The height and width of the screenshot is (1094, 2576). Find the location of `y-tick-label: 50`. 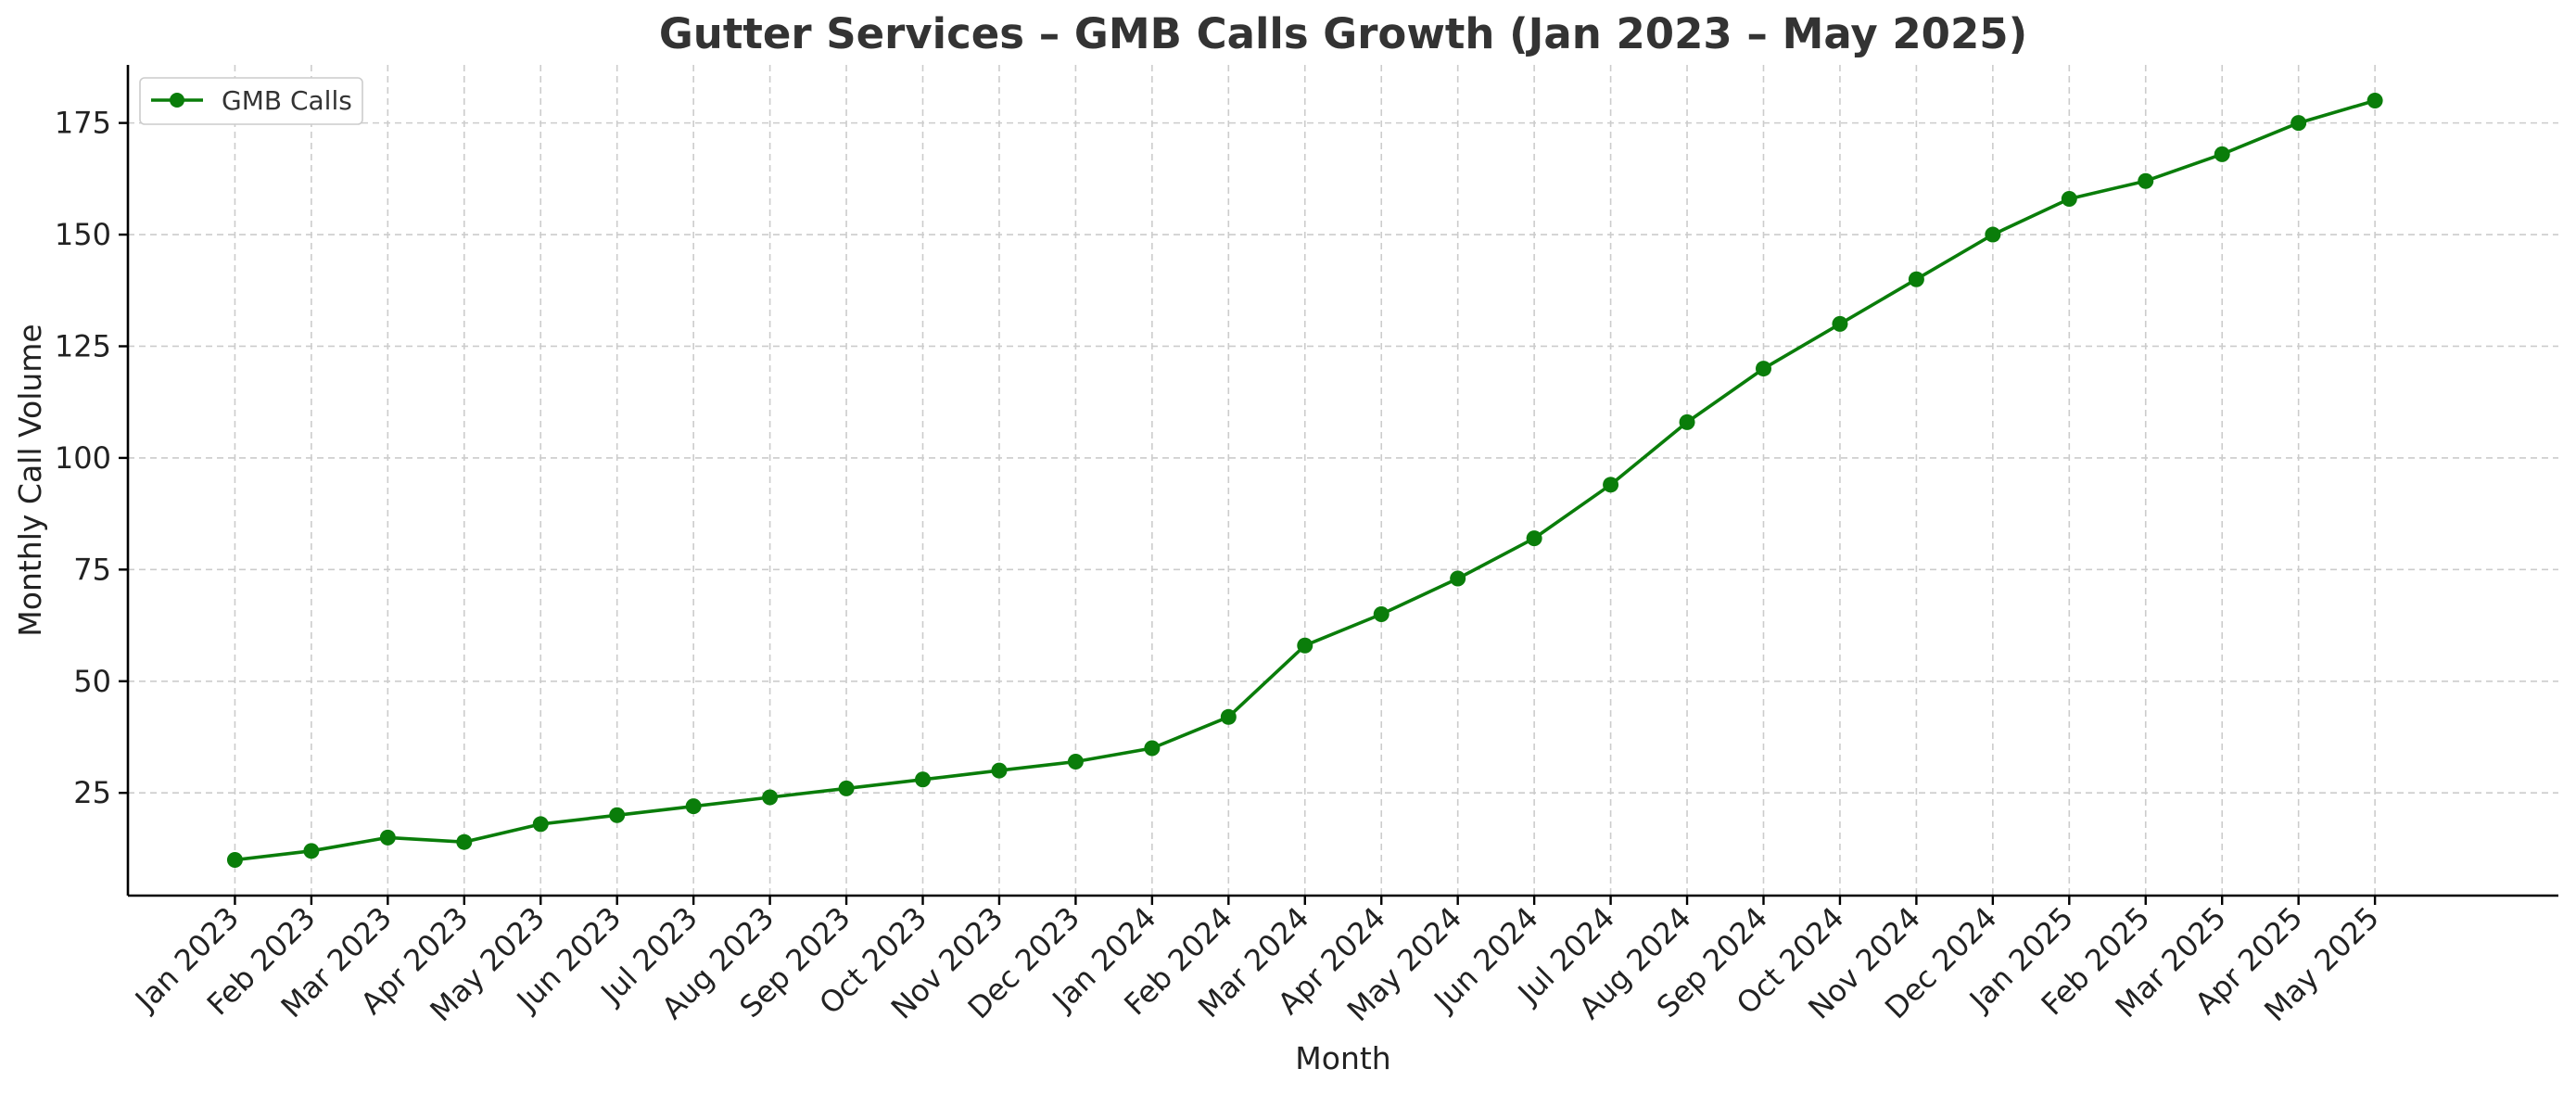

y-tick-label: 50 is located at coordinates (92, 681).